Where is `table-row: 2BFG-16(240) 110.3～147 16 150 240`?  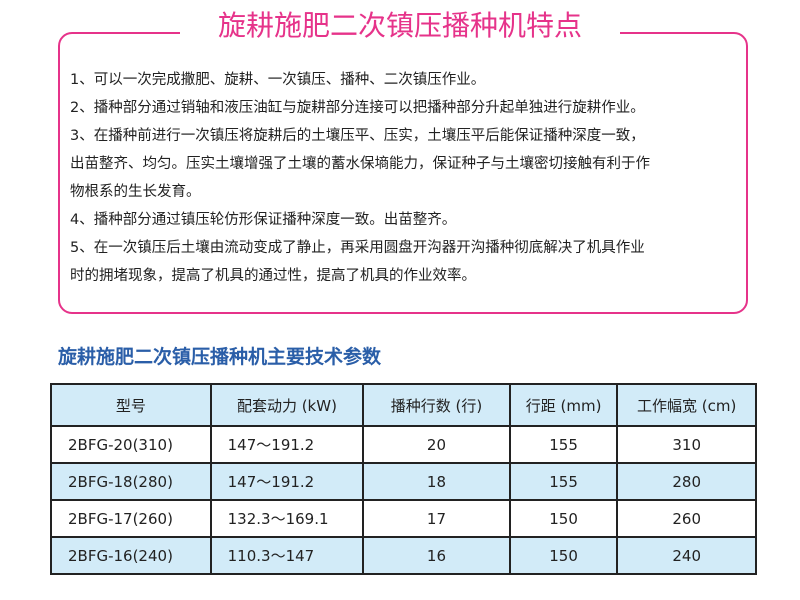
table-row: 2BFG-16(240) 110.3～147 16 150 240 is located at coordinates (403, 555).